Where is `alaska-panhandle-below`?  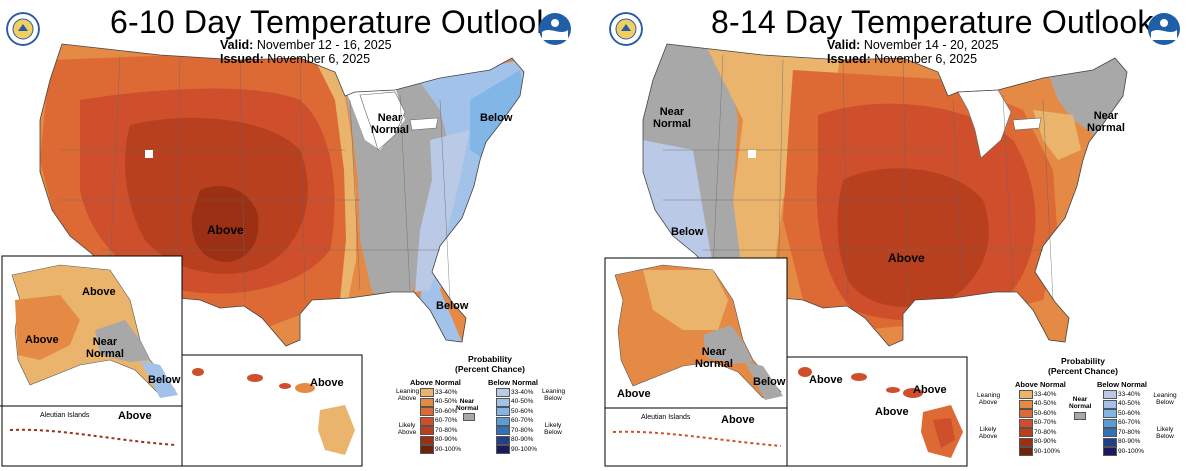 alaska-panhandle-below is located at coordinates (159, 379).